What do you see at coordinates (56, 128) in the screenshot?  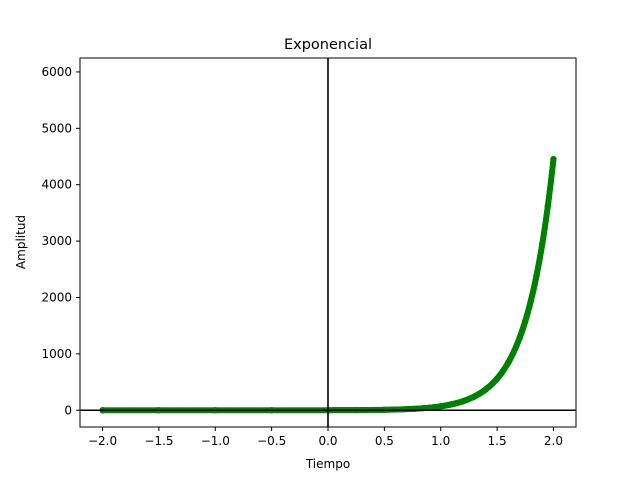 I see `y-tick-label: 5000` at bounding box center [56, 128].